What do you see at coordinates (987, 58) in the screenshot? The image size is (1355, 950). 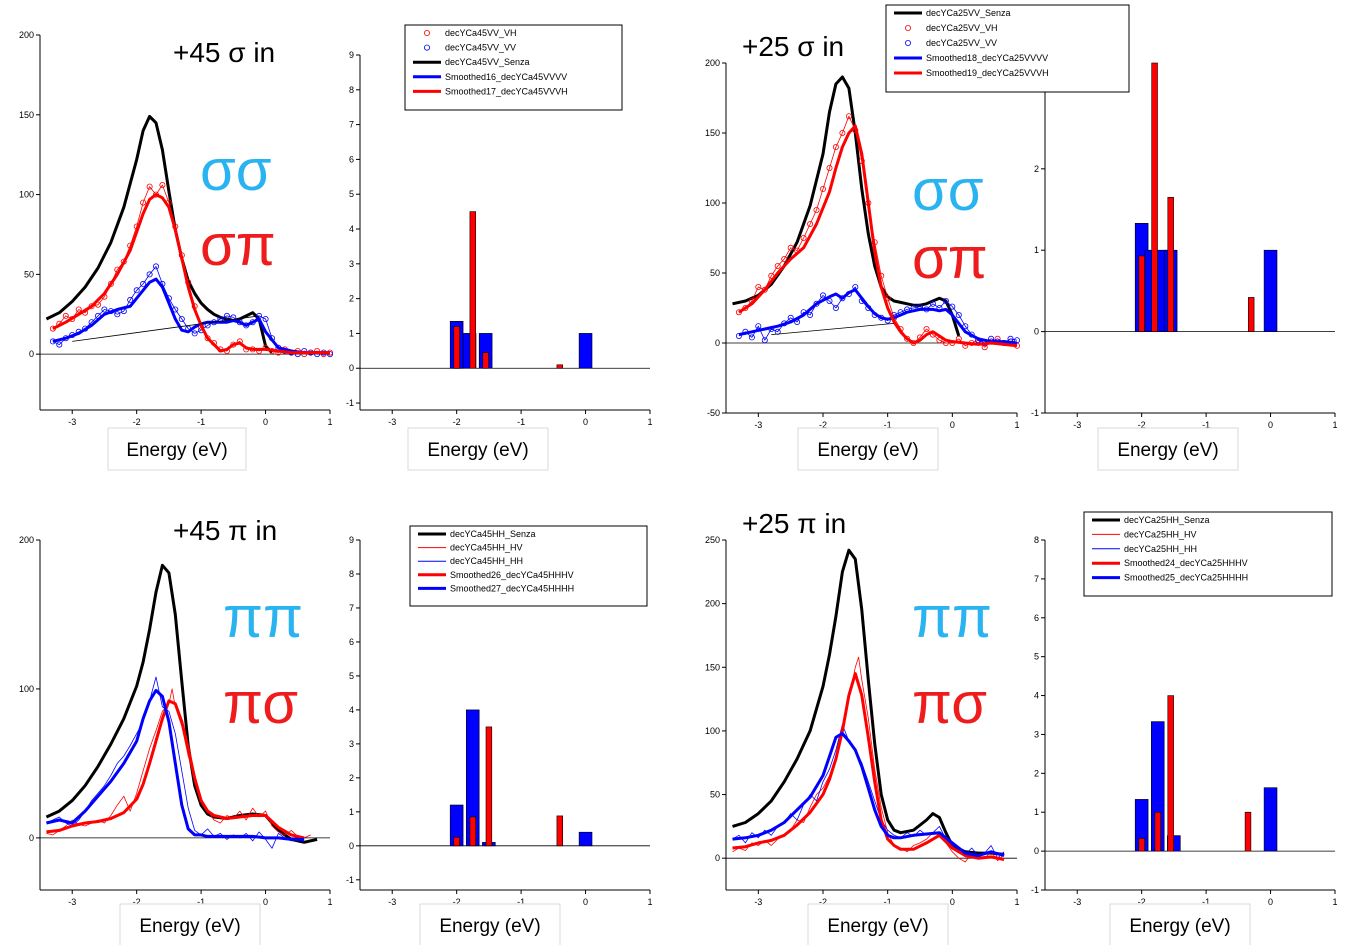 I see `legend-label: Smoothed18_decYCa25VVVV` at bounding box center [987, 58].